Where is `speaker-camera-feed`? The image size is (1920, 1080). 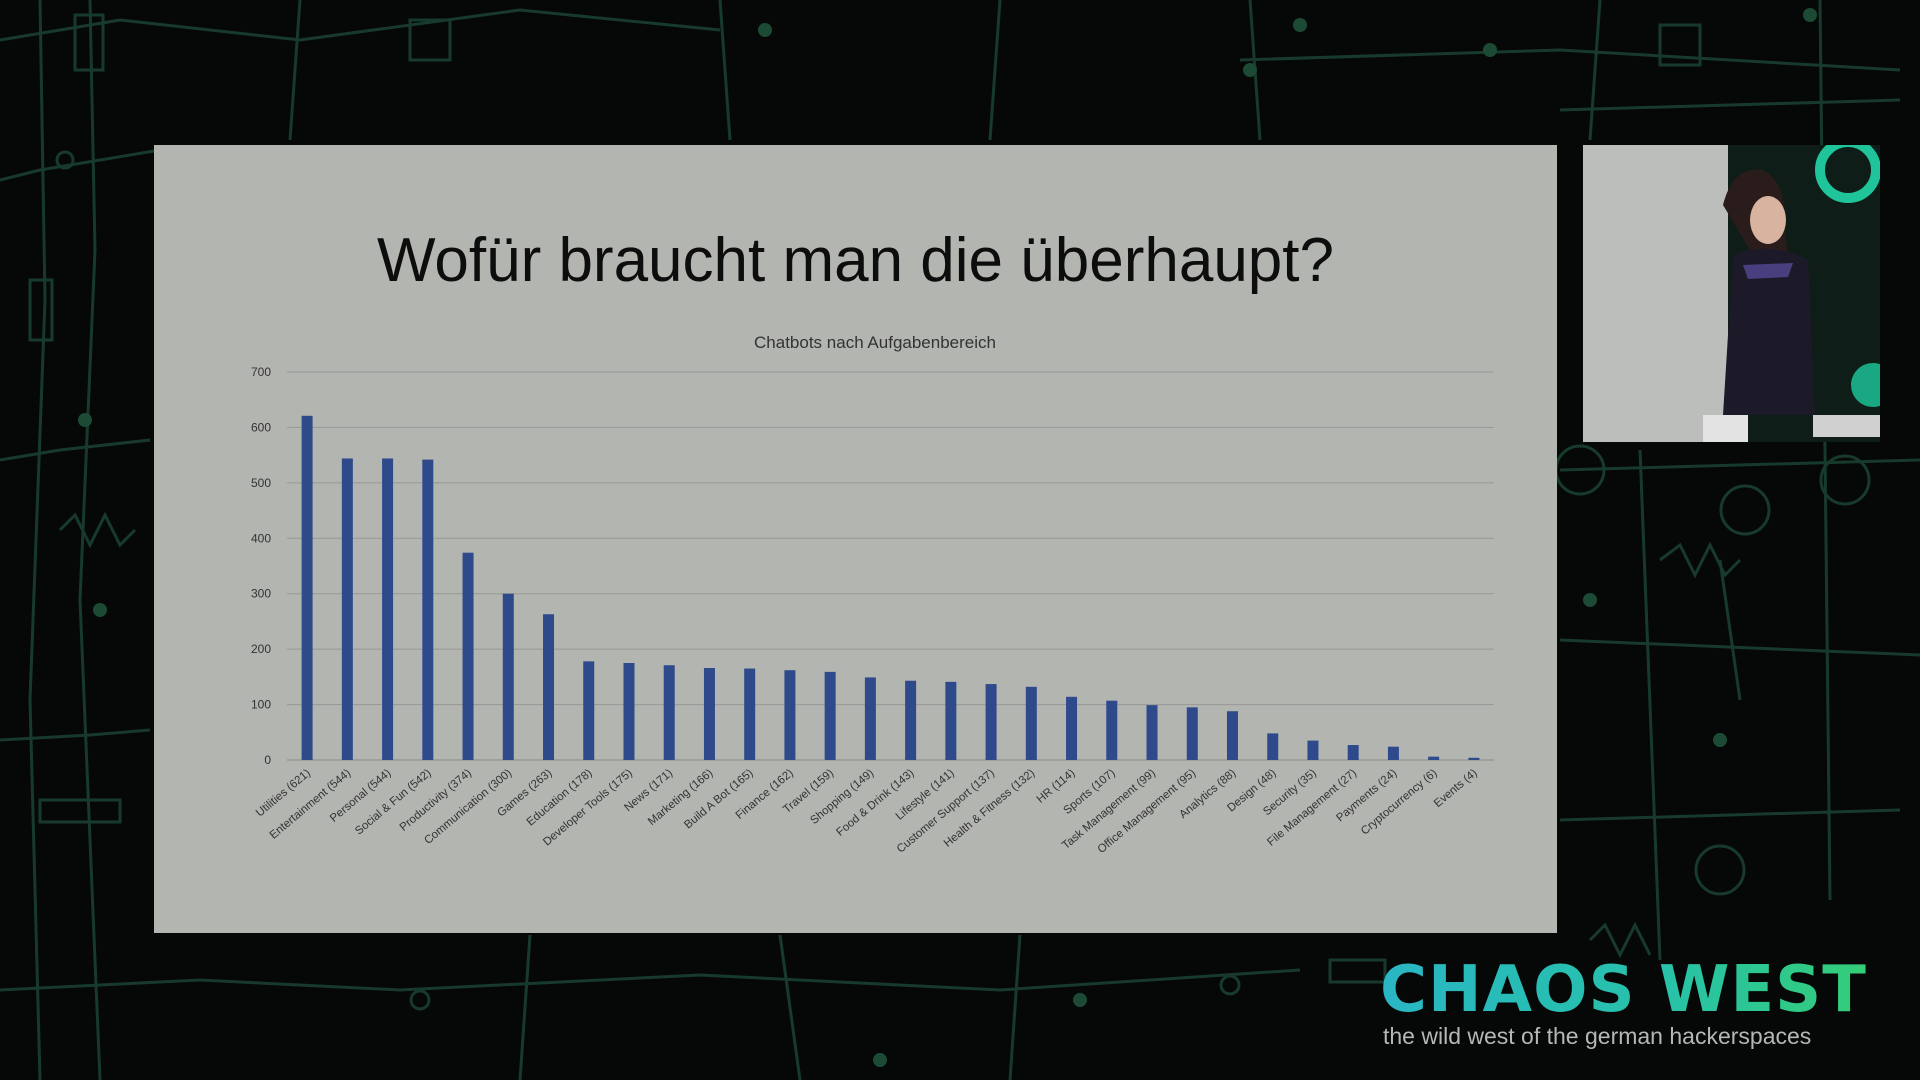 speaker-camera-feed is located at coordinates (1731, 293).